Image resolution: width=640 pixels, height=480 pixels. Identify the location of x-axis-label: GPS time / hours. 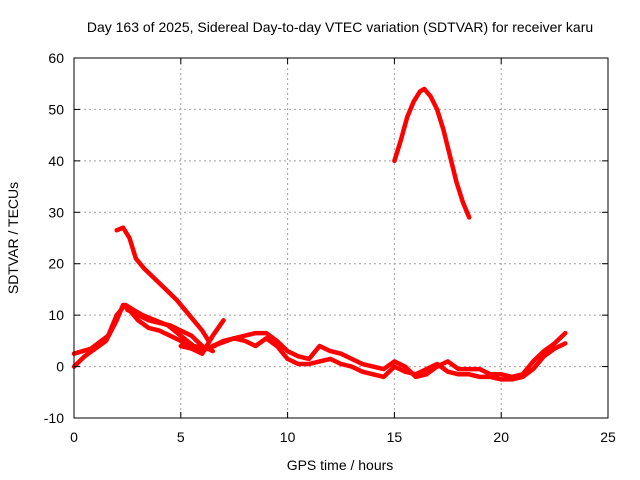
(340, 465).